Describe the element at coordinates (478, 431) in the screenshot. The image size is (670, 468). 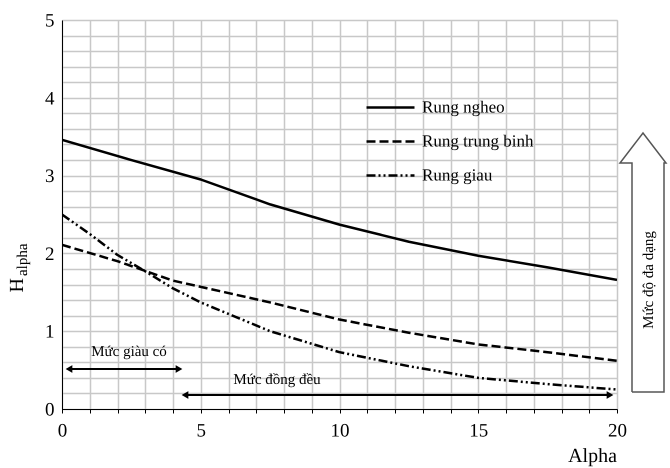
I see `x-tick-label: 15` at that location.